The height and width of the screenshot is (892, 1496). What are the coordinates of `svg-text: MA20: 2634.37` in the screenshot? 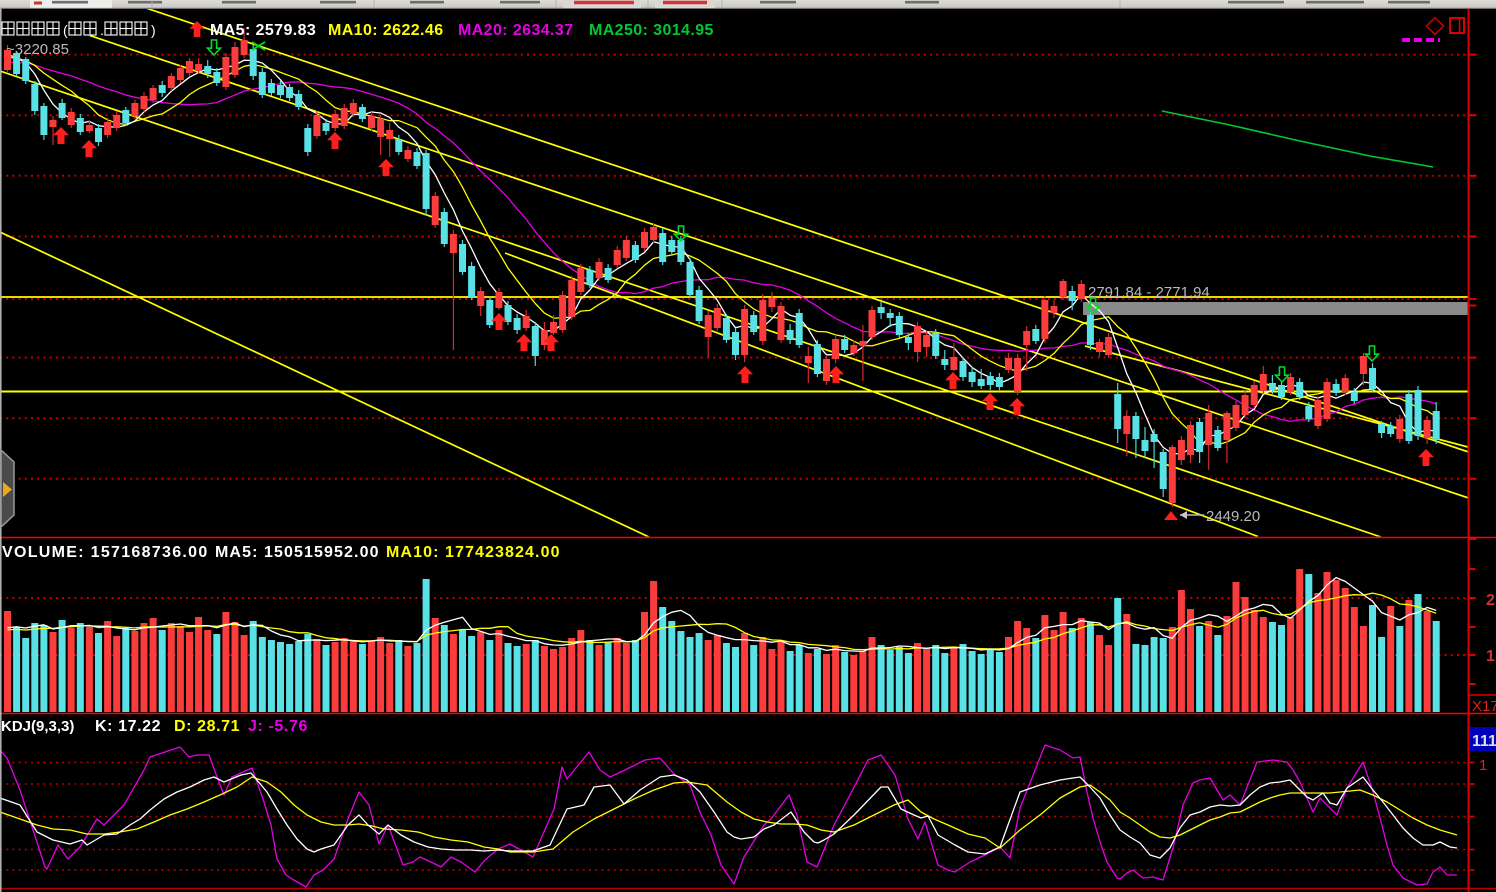 It's located at (516, 30).